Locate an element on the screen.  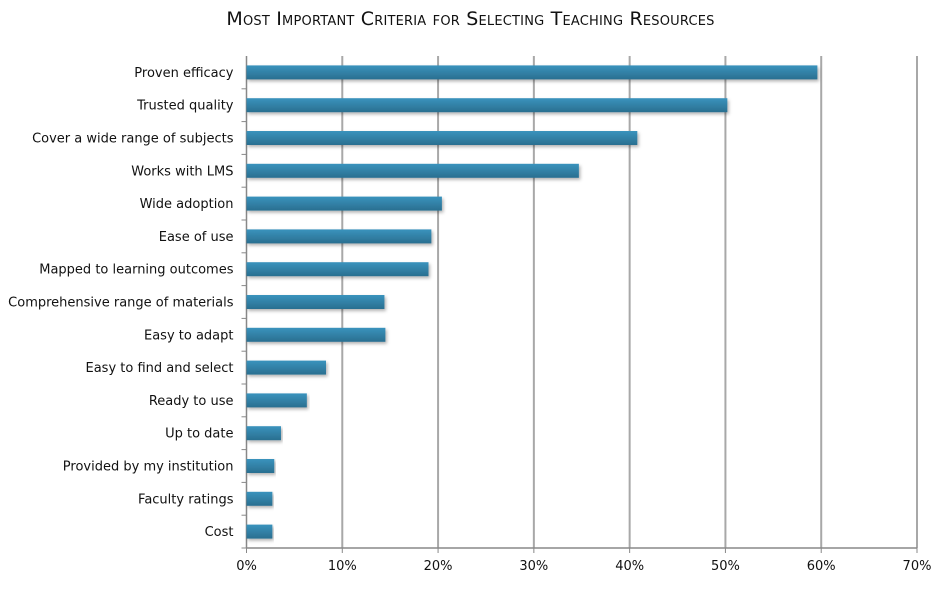
category-label: Works with LMS is located at coordinates (182, 171).